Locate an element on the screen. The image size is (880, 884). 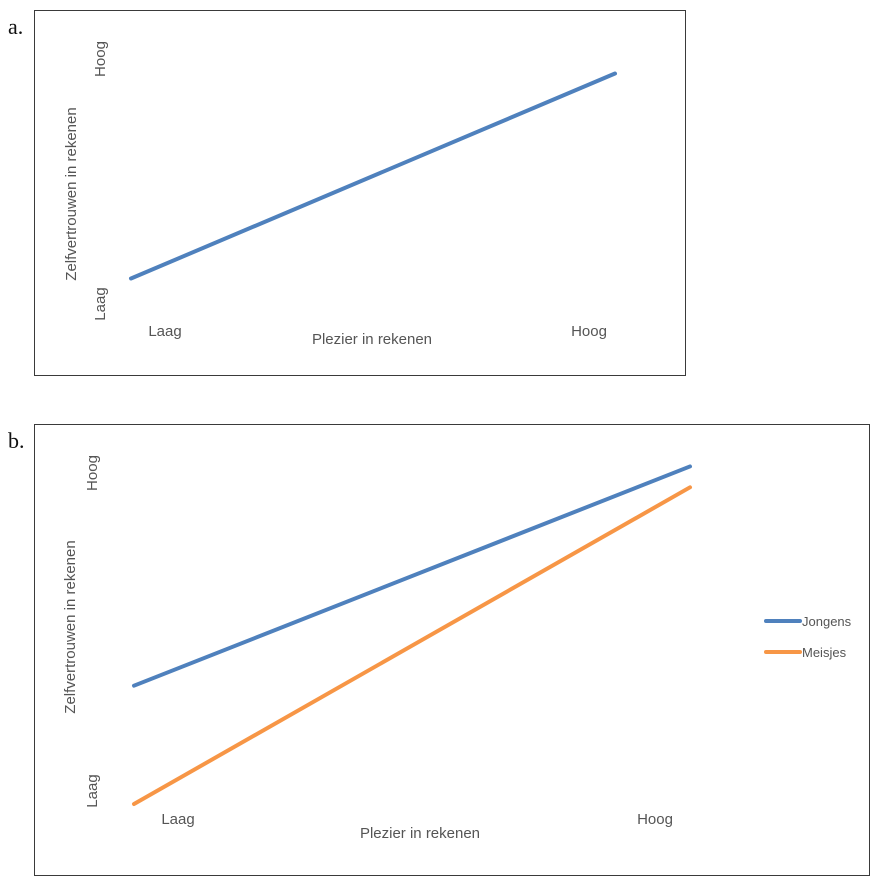
legend-label-jongens: Jongens is located at coordinates (827, 621).